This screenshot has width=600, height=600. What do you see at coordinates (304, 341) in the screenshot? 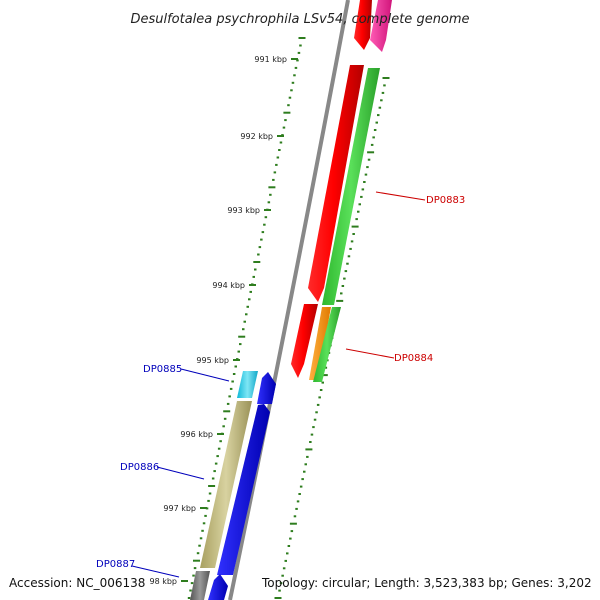
I see `gene-DP0884-red` at bounding box center [304, 341].